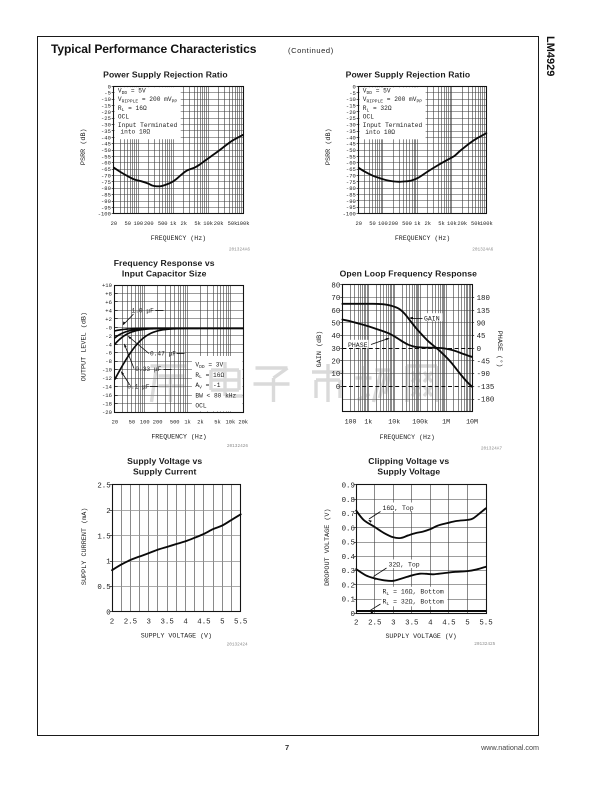 The image size is (612, 792). Describe the element at coordinates (481, 324) in the screenshot. I see `svg-text: 90` at that location.